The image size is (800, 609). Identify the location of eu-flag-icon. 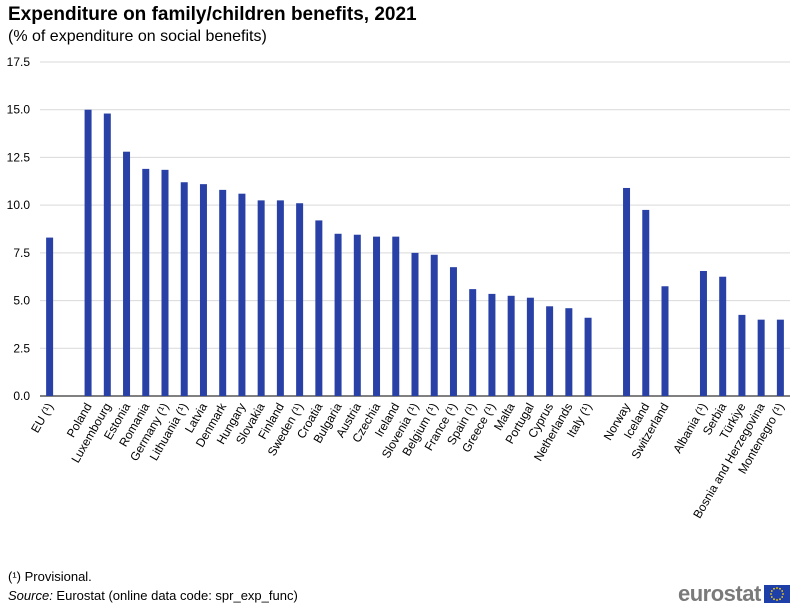
(776, 594).